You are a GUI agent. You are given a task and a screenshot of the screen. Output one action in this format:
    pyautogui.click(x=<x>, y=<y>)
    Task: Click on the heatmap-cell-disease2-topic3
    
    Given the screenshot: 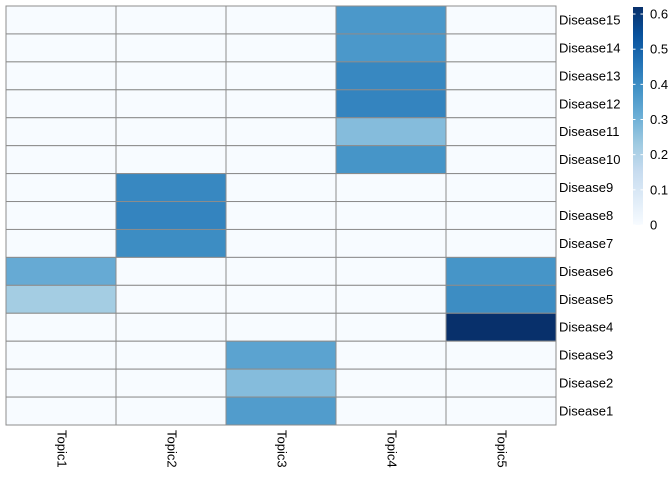 What is the action you would take?
    pyautogui.click(x=281, y=383)
    